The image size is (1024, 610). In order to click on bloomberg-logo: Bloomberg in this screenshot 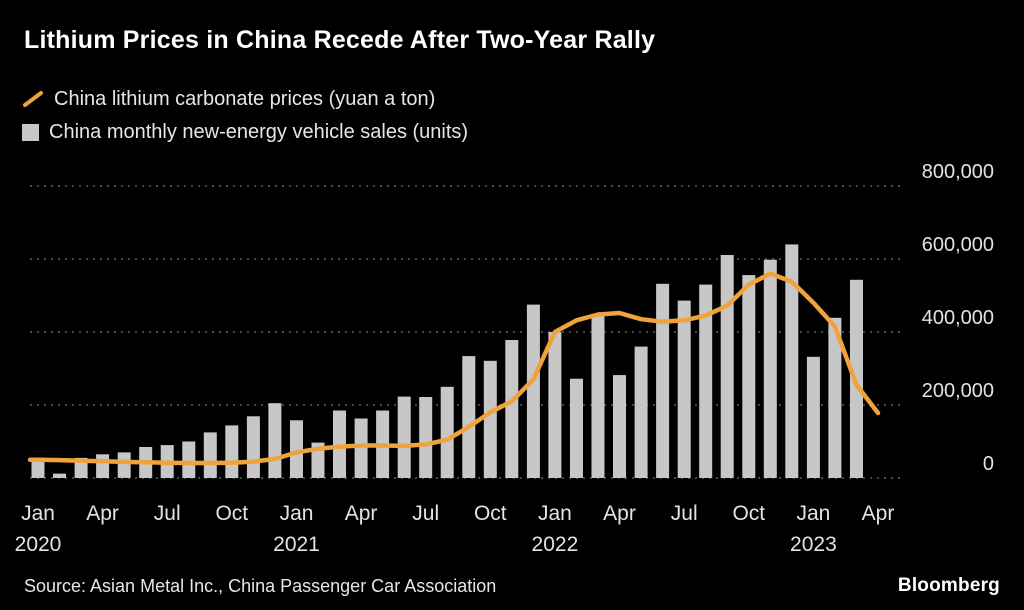, I will do `click(948, 585)`.